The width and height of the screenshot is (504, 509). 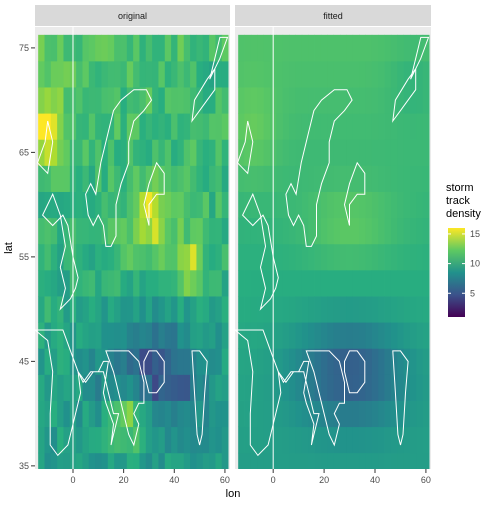 What do you see at coordinates (24, 361) in the screenshot?
I see `y-tick-label: 45` at bounding box center [24, 361].